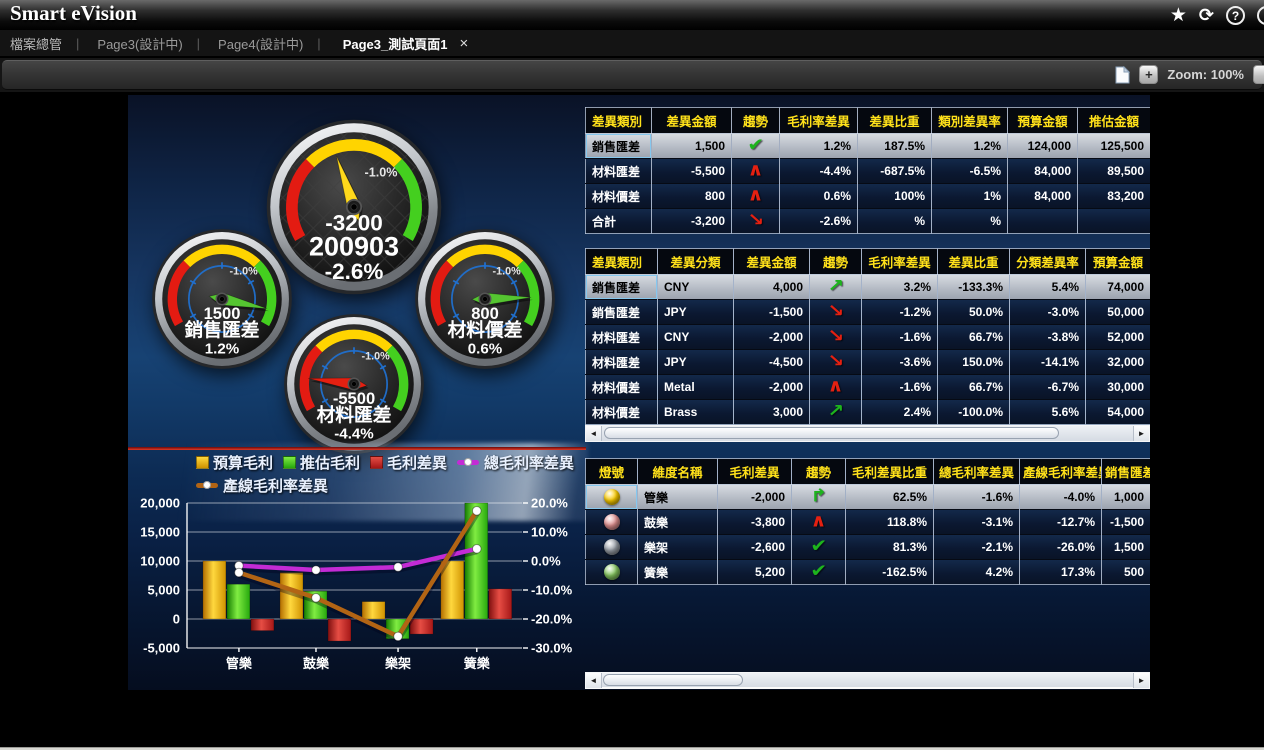  Describe the element at coordinates (677, 547) in the screenshot. I see `table-cell: 樂架` at that location.